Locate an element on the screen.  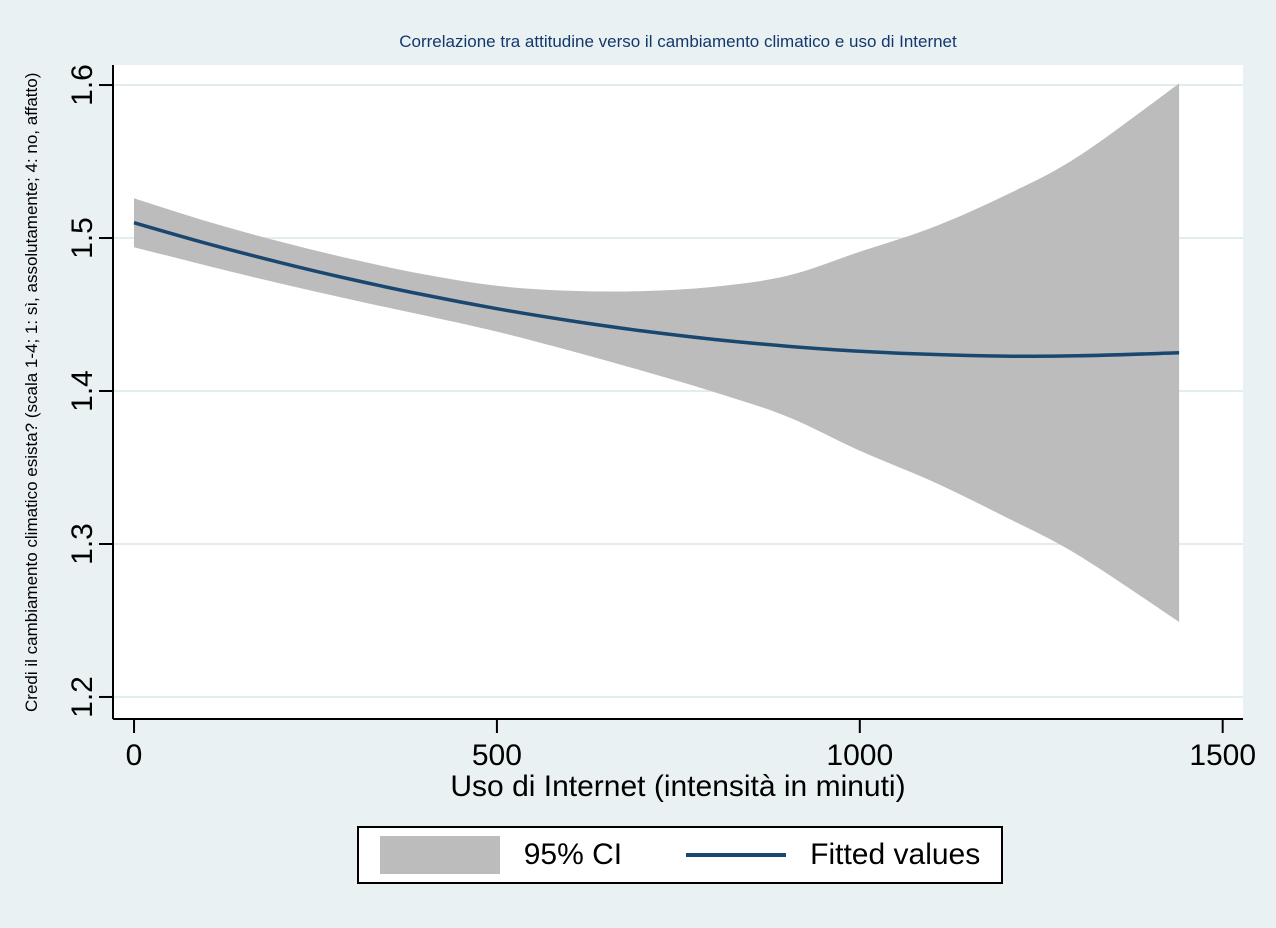
x-tick-label: 500 is located at coordinates (497, 755).